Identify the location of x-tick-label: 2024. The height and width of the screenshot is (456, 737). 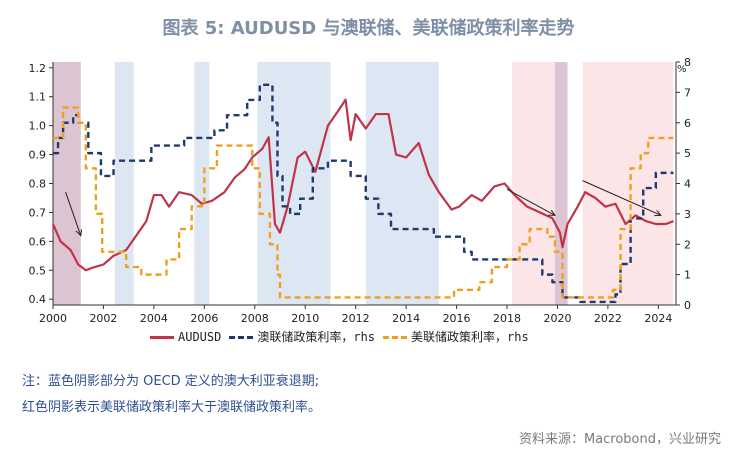
(658, 318).